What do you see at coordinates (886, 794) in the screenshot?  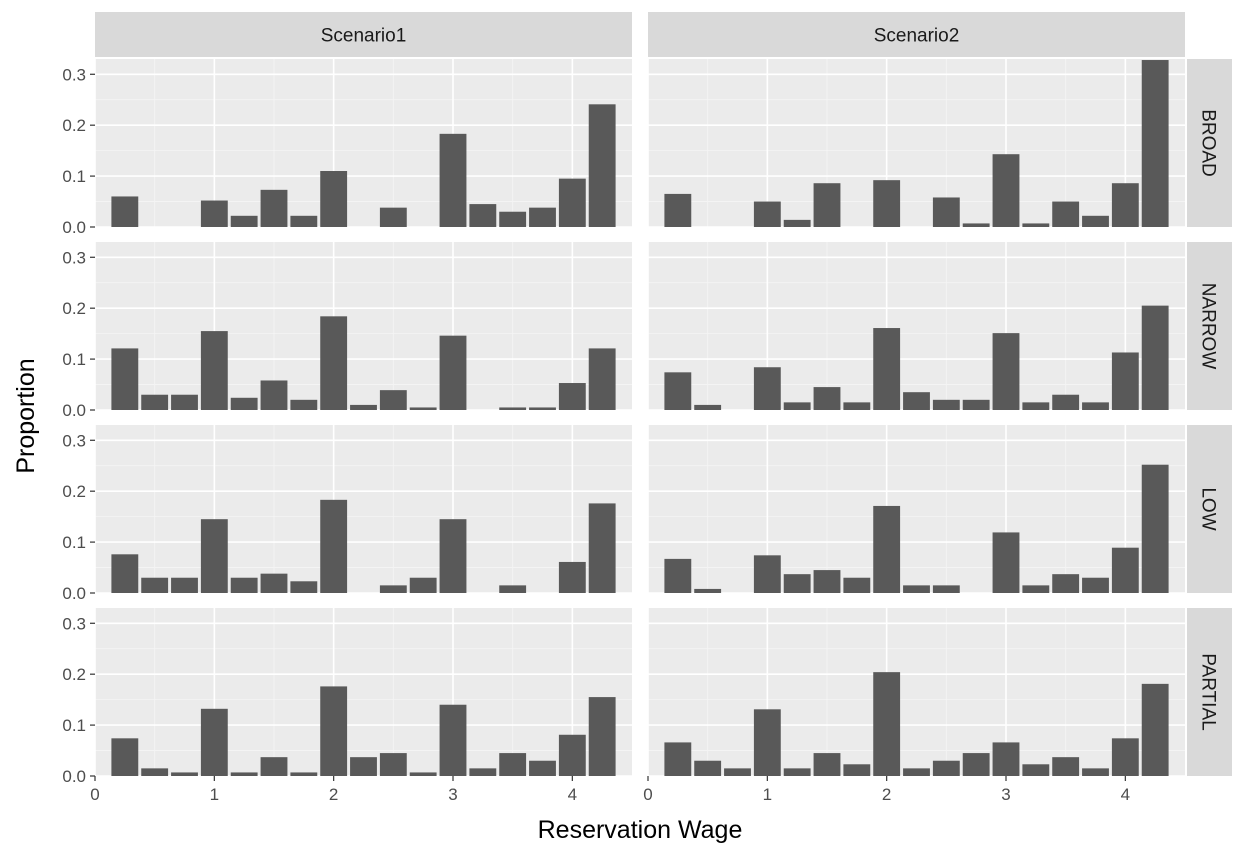 I see `x-tick-label: 2` at bounding box center [886, 794].